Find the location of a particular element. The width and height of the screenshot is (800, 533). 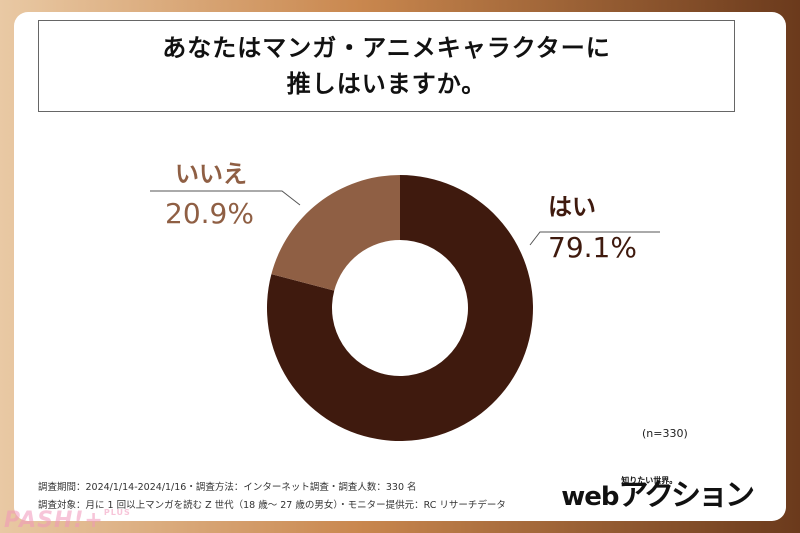

question-title-line-2: 推しはいますか。 is located at coordinates (386, 84).